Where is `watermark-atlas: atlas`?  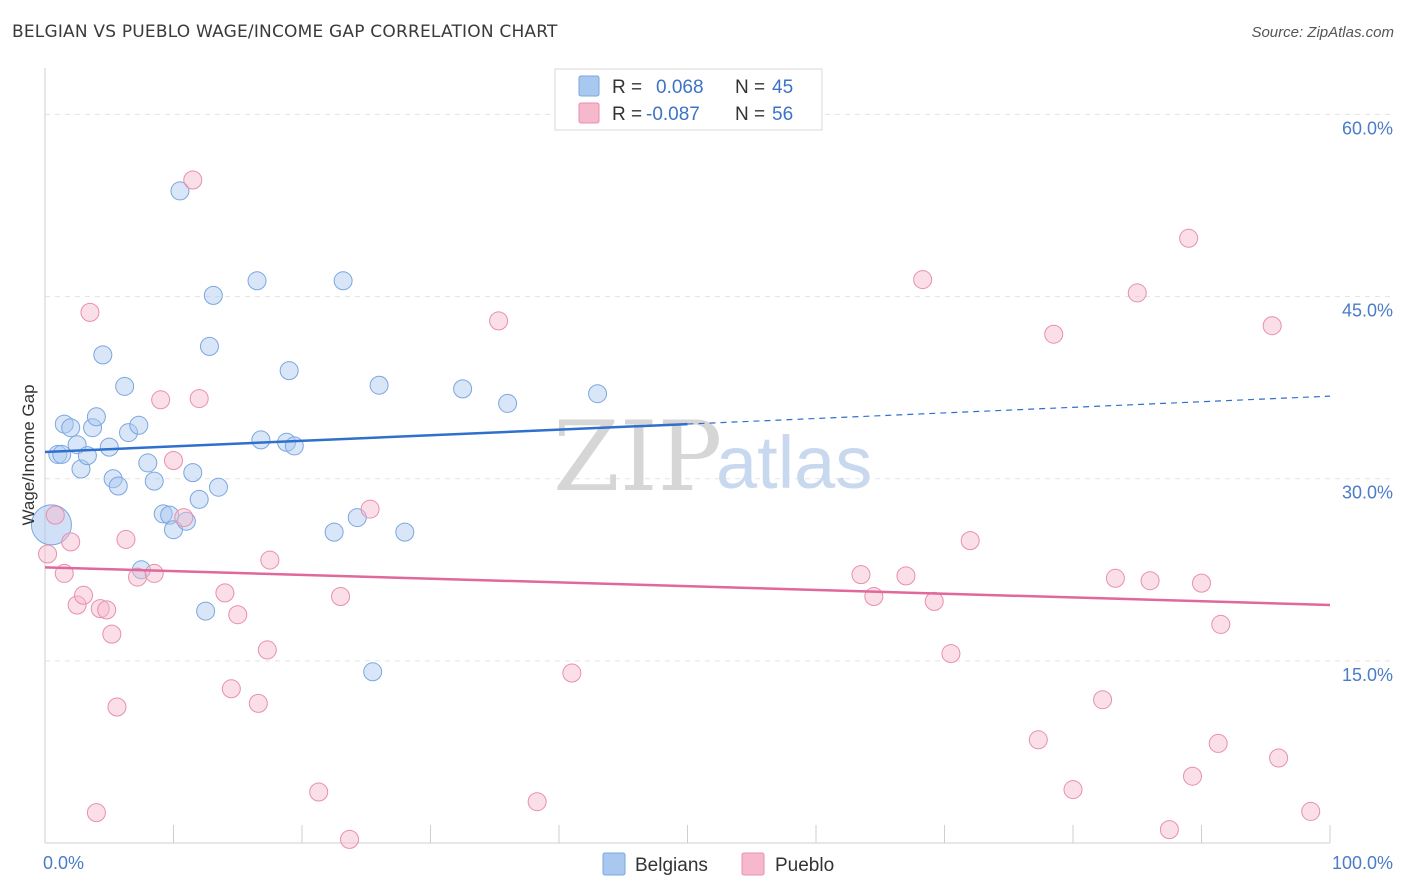 watermark-atlas: atlas is located at coordinates (794, 462).